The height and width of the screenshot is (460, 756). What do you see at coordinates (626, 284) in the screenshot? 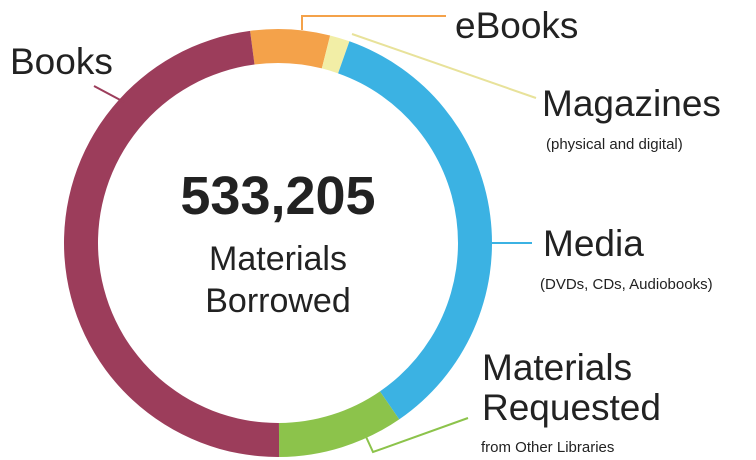
I see `category-note: (DVDs, CDs, Audiobooks)` at bounding box center [626, 284].